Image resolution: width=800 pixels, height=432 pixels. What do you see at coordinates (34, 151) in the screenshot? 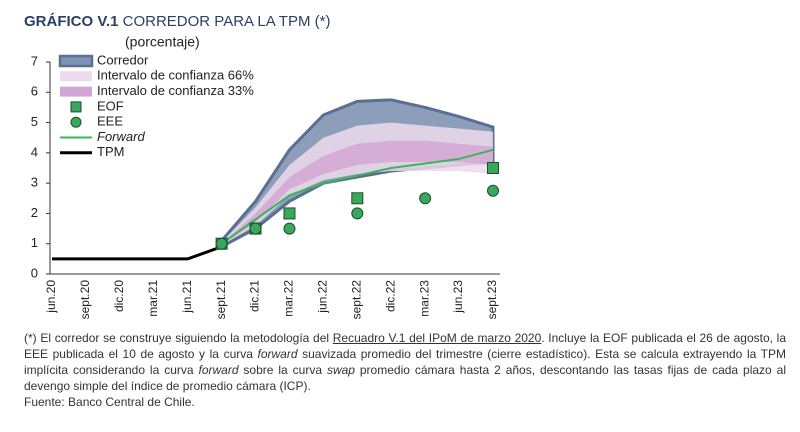
I see `y-tick-label: 4` at bounding box center [34, 151].